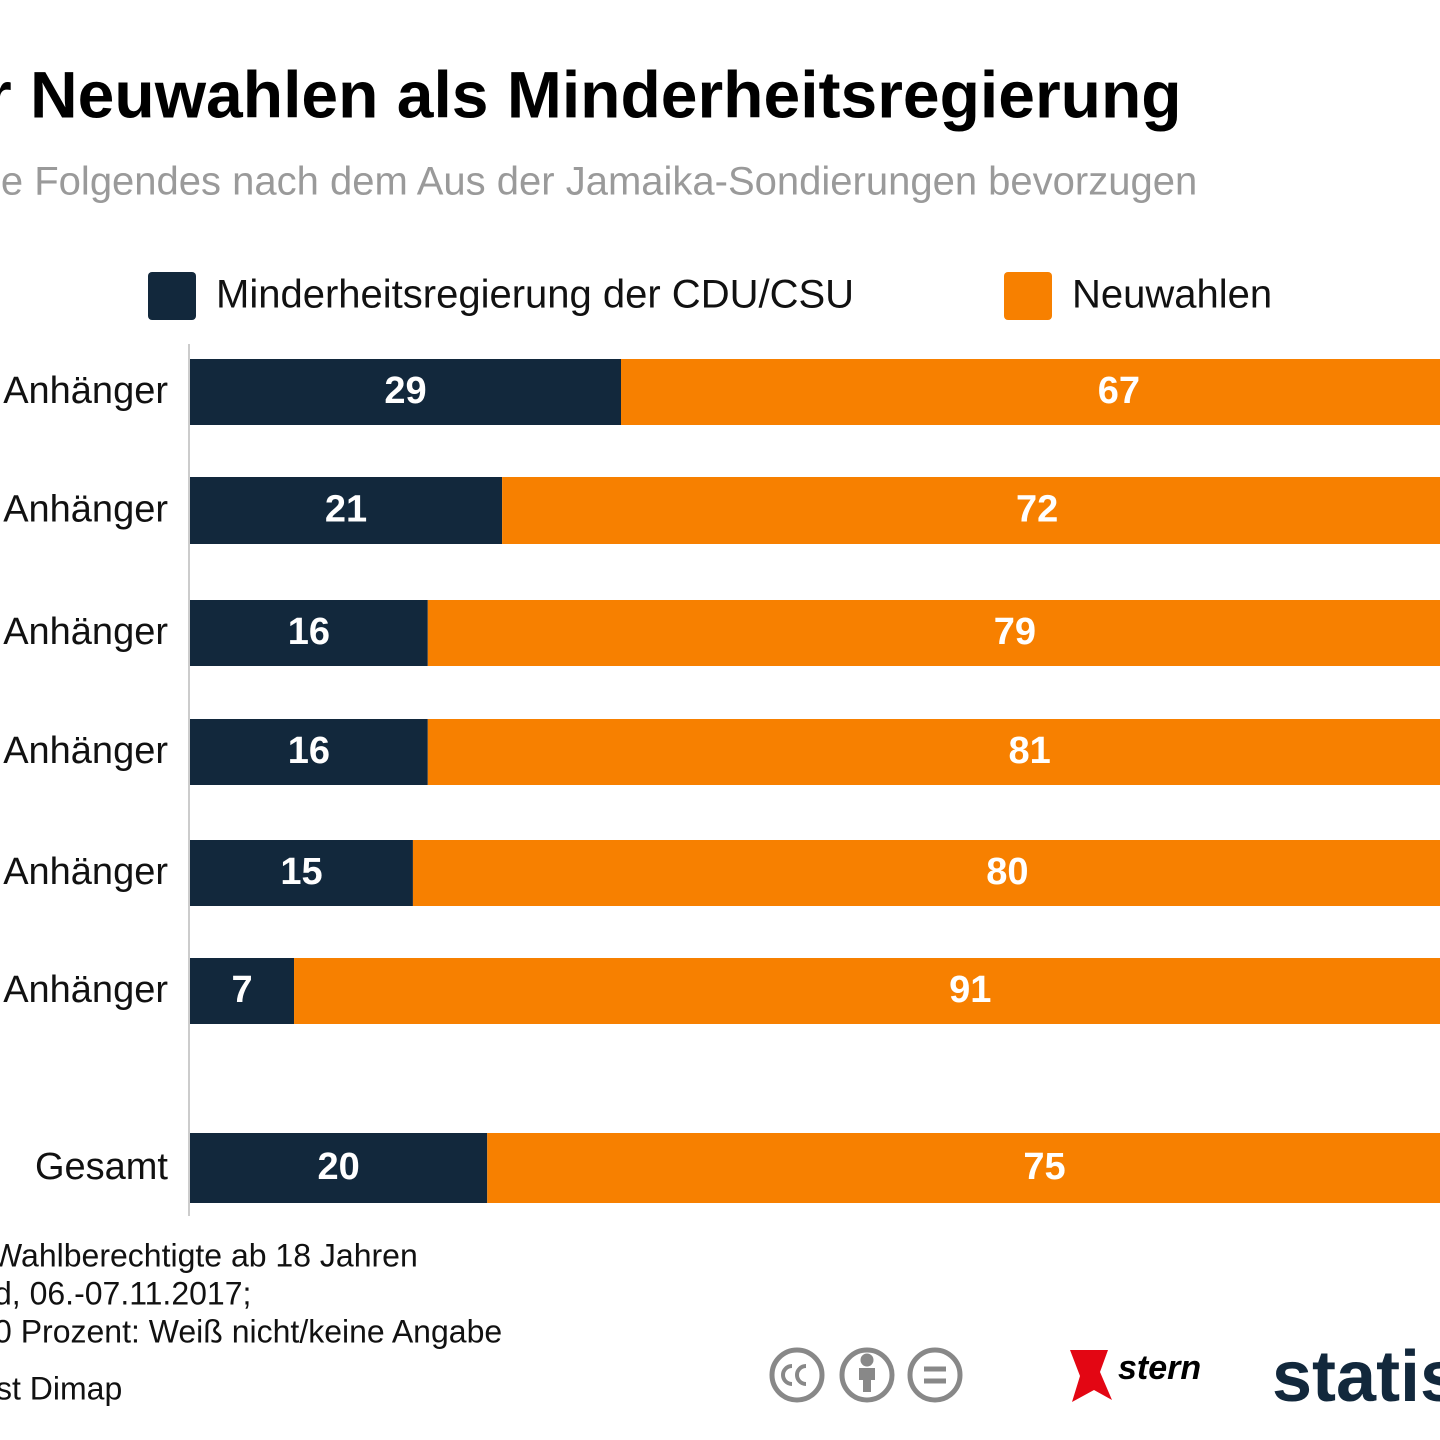 The image size is (1440, 1440). I want to click on value-label: 15, so click(301, 872).